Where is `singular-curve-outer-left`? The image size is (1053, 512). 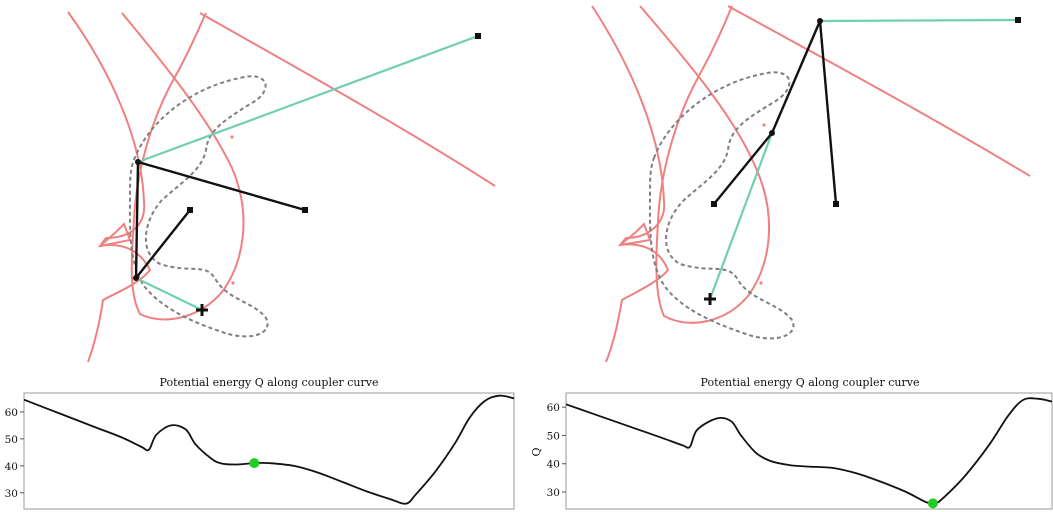 singular-curve-outer-left is located at coordinates (630, 184).